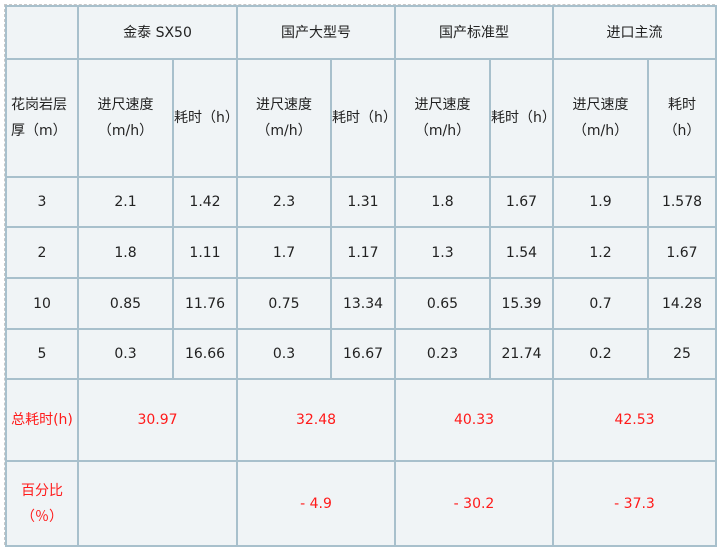 This screenshot has height=549, width=719. Describe the element at coordinates (42, 118) in the screenshot. I see `row-header-label: 花岗岩层厚（m）` at that location.